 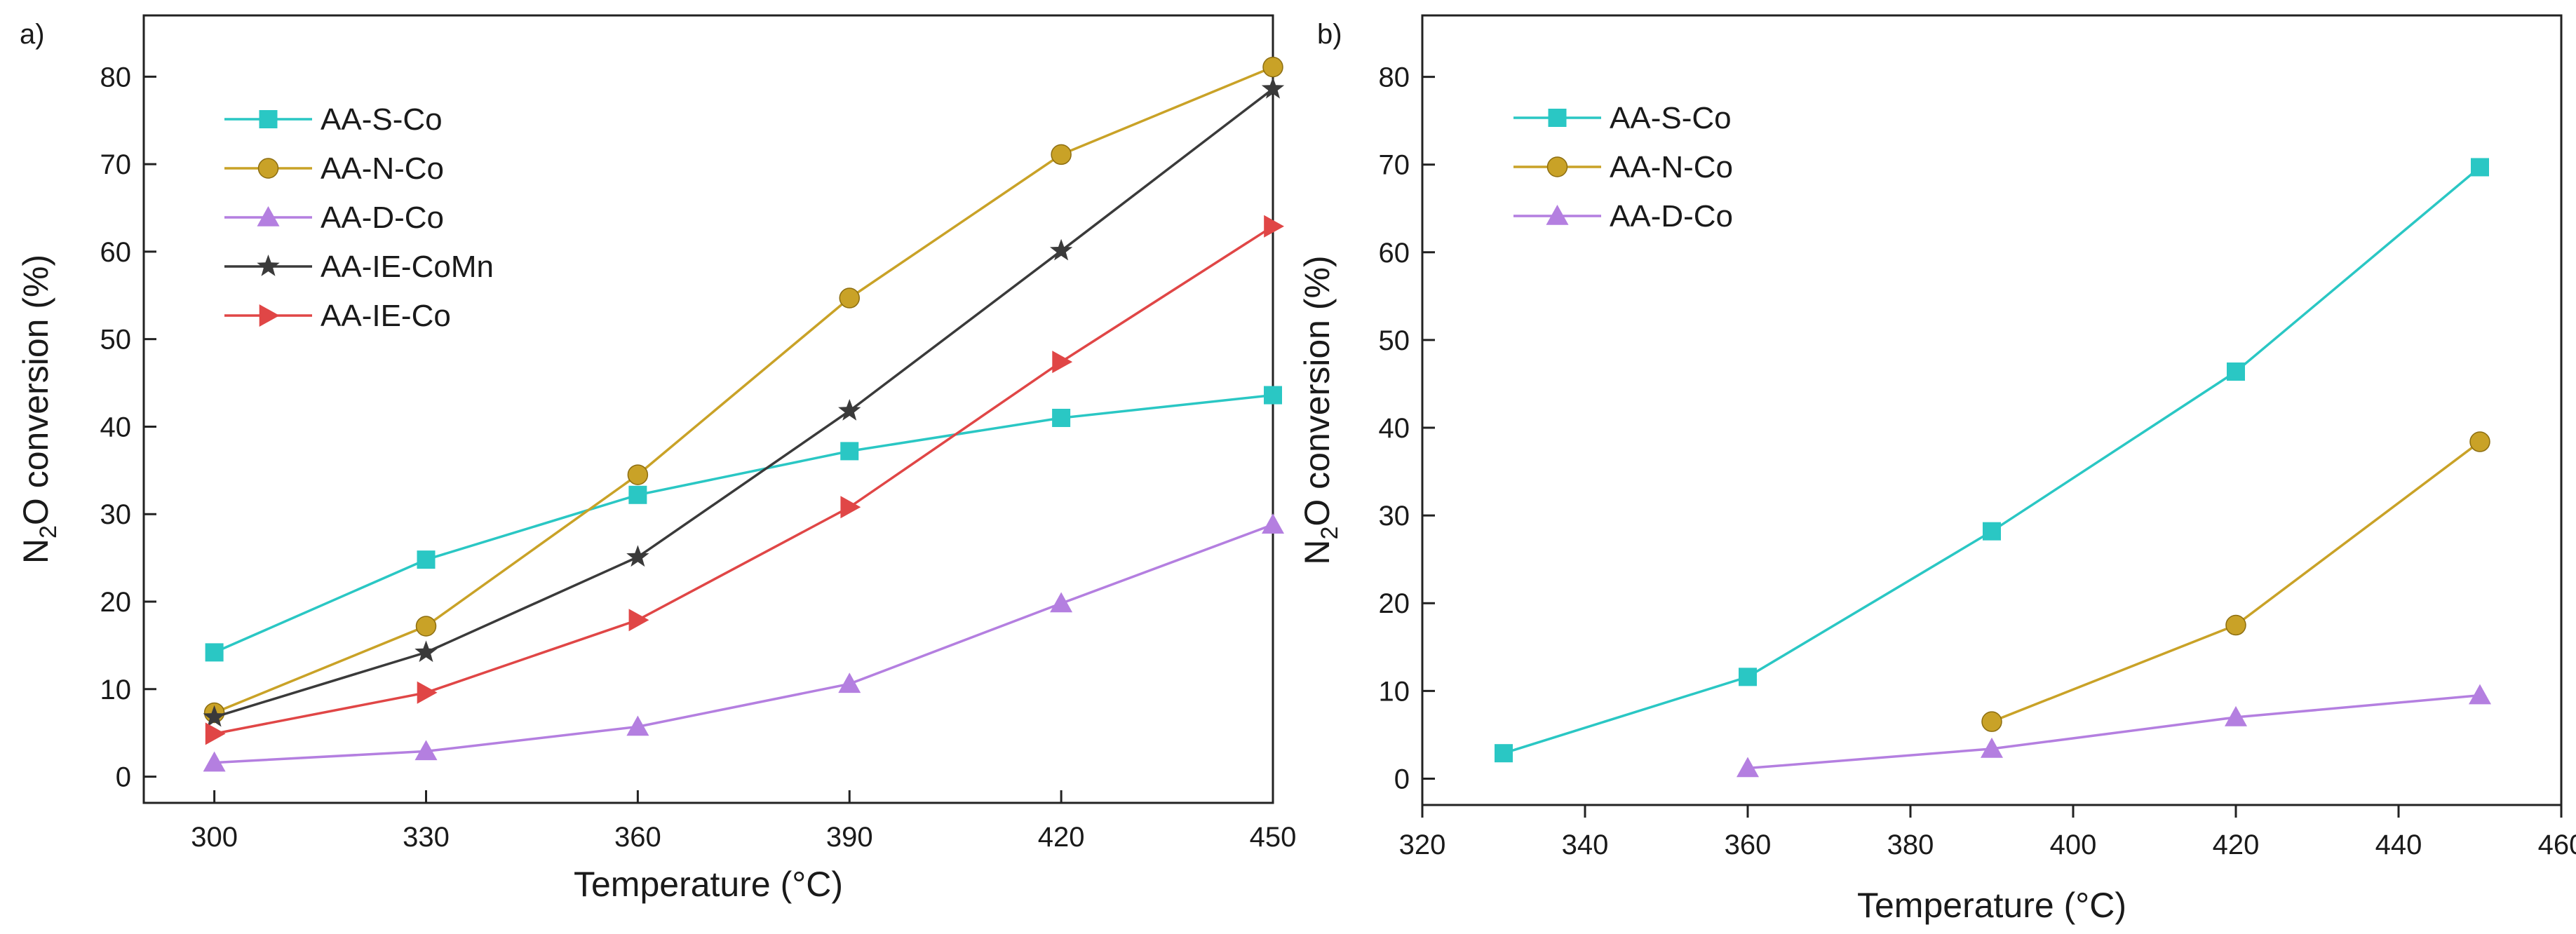 I want to click on y-axis-title: N2O conversion (%), so click(x=1320, y=409).